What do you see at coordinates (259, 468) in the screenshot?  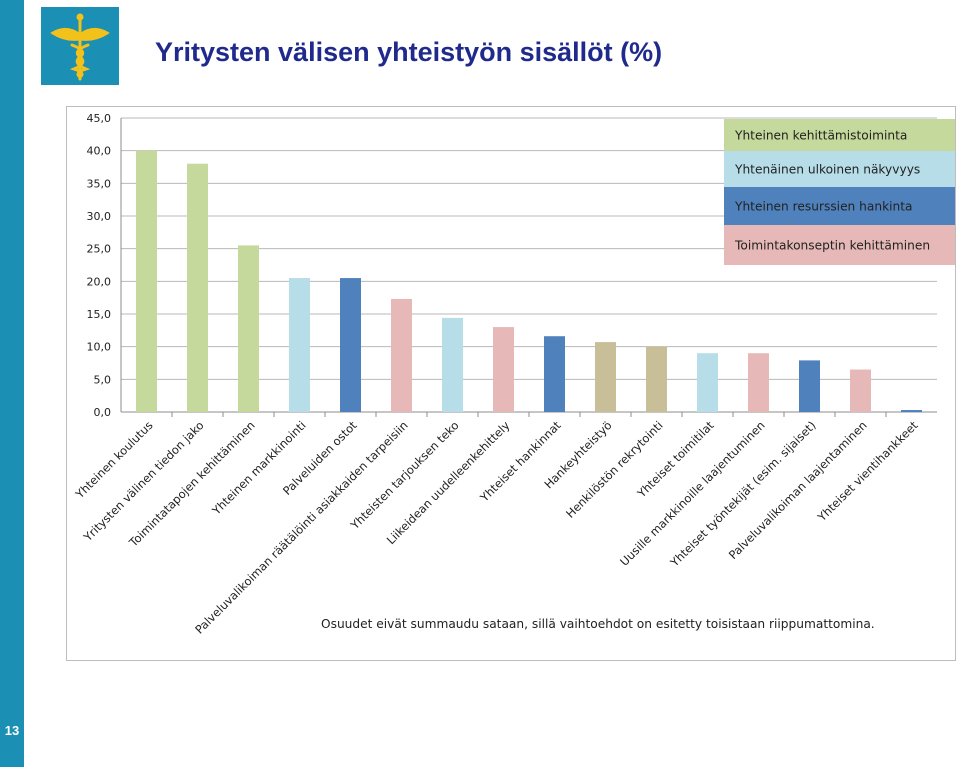 I see `x-category-label: Yhteinen markkinointi` at bounding box center [259, 468].